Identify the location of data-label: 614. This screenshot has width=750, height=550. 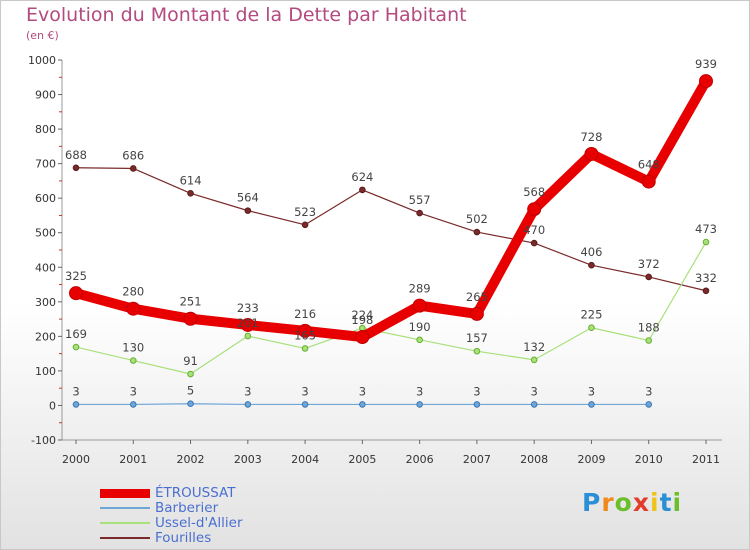
(191, 180).